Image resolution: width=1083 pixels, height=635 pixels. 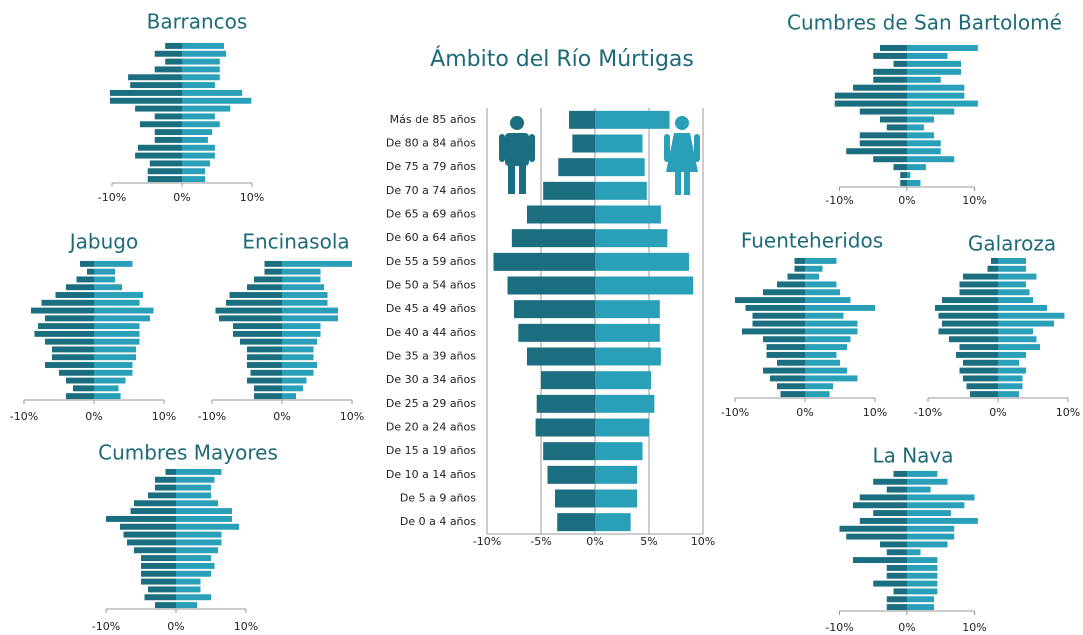 I want to click on y-tick-label: De 35 a 39 años, so click(x=431, y=356).